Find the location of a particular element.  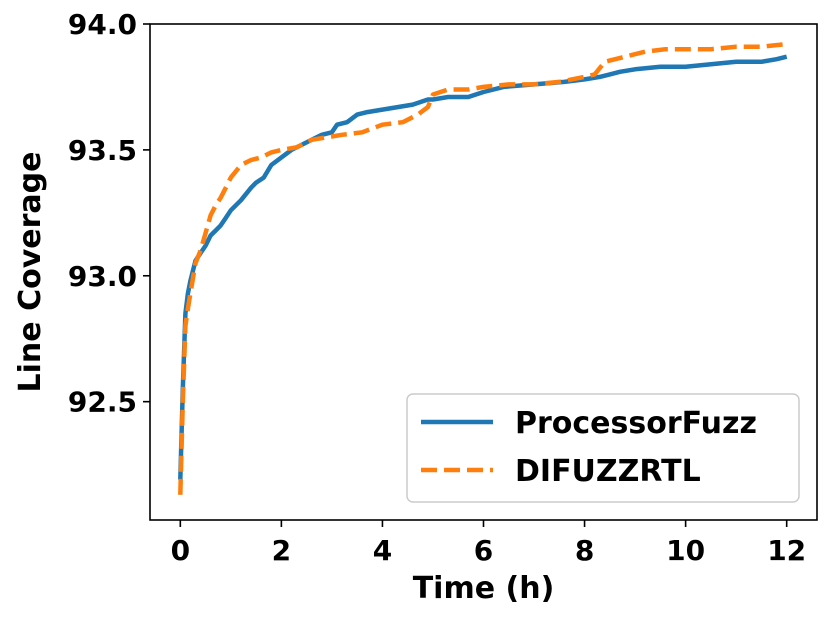

x-tick-label: 10 is located at coordinates (685, 550).